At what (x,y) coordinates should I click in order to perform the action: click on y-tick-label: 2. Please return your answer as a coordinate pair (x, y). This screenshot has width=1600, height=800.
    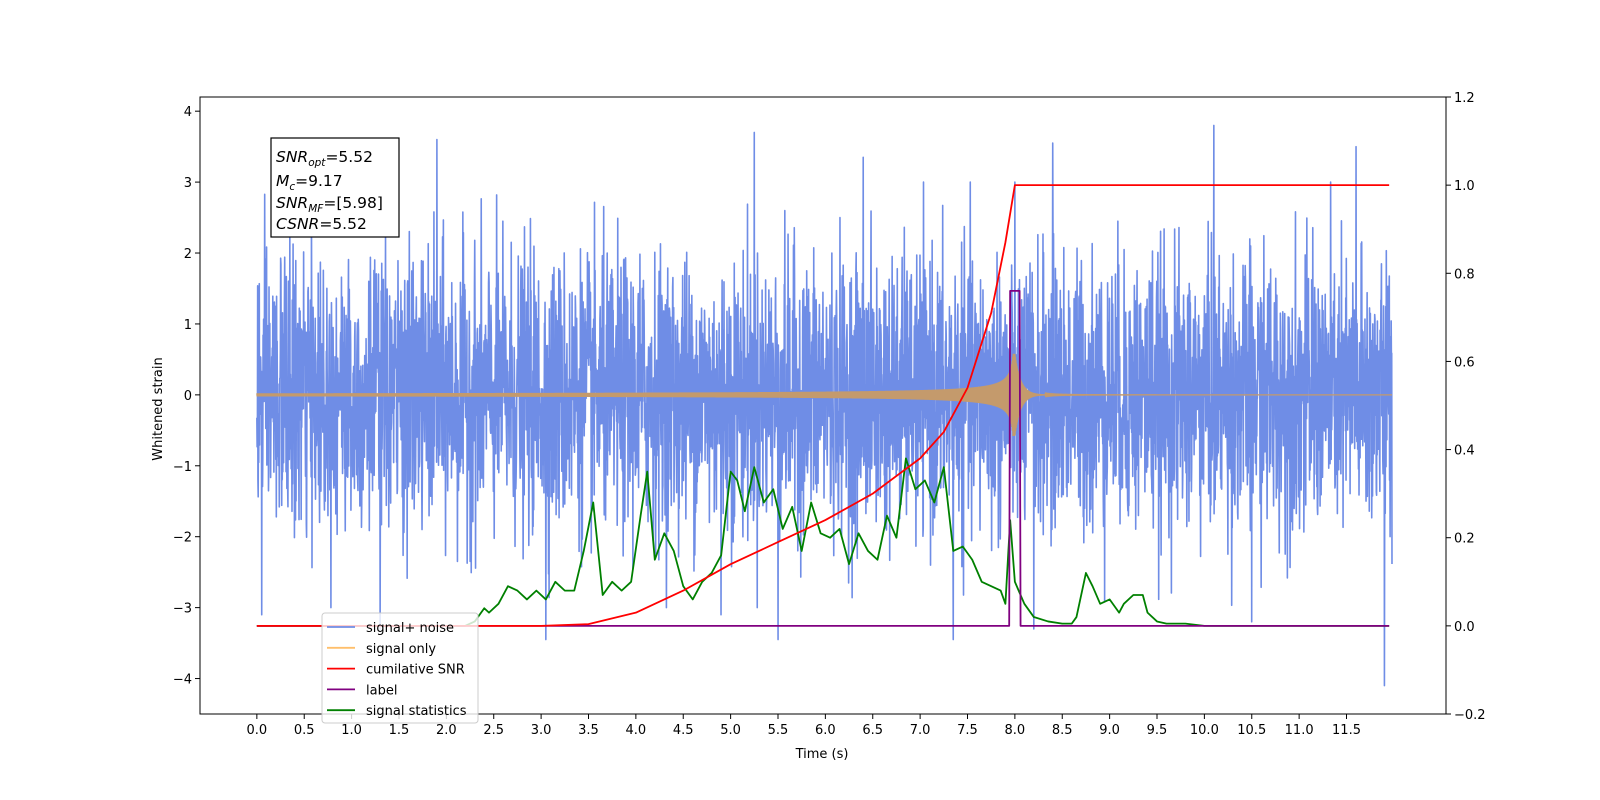
    Looking at the image, I should click on (188, 254).